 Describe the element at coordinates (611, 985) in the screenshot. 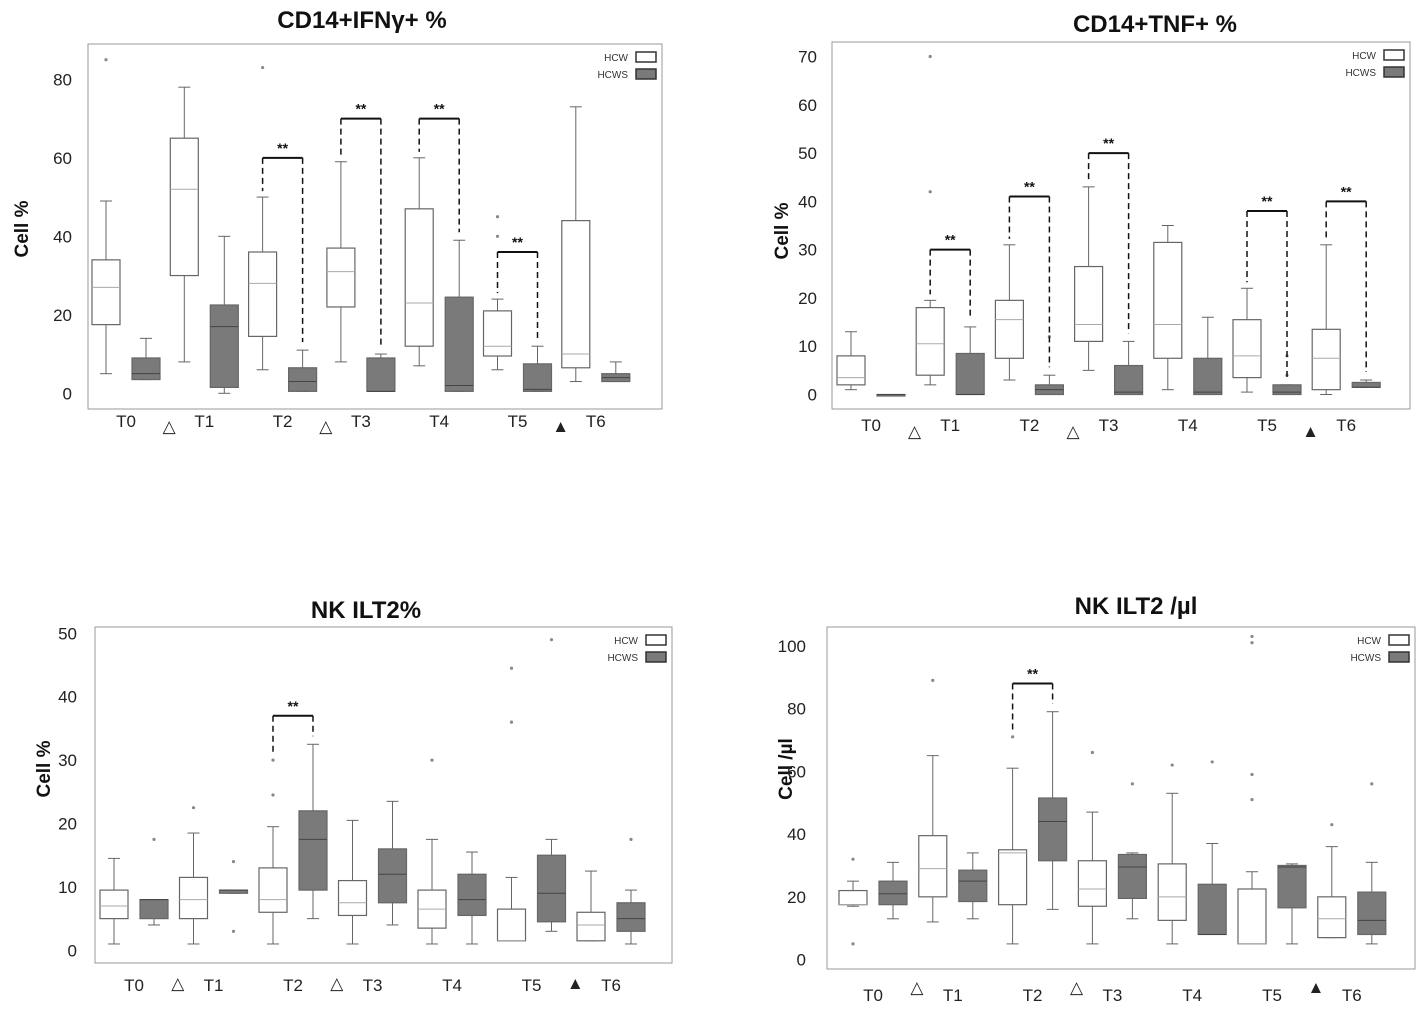

I see `x-tick-label: T6` at that location.